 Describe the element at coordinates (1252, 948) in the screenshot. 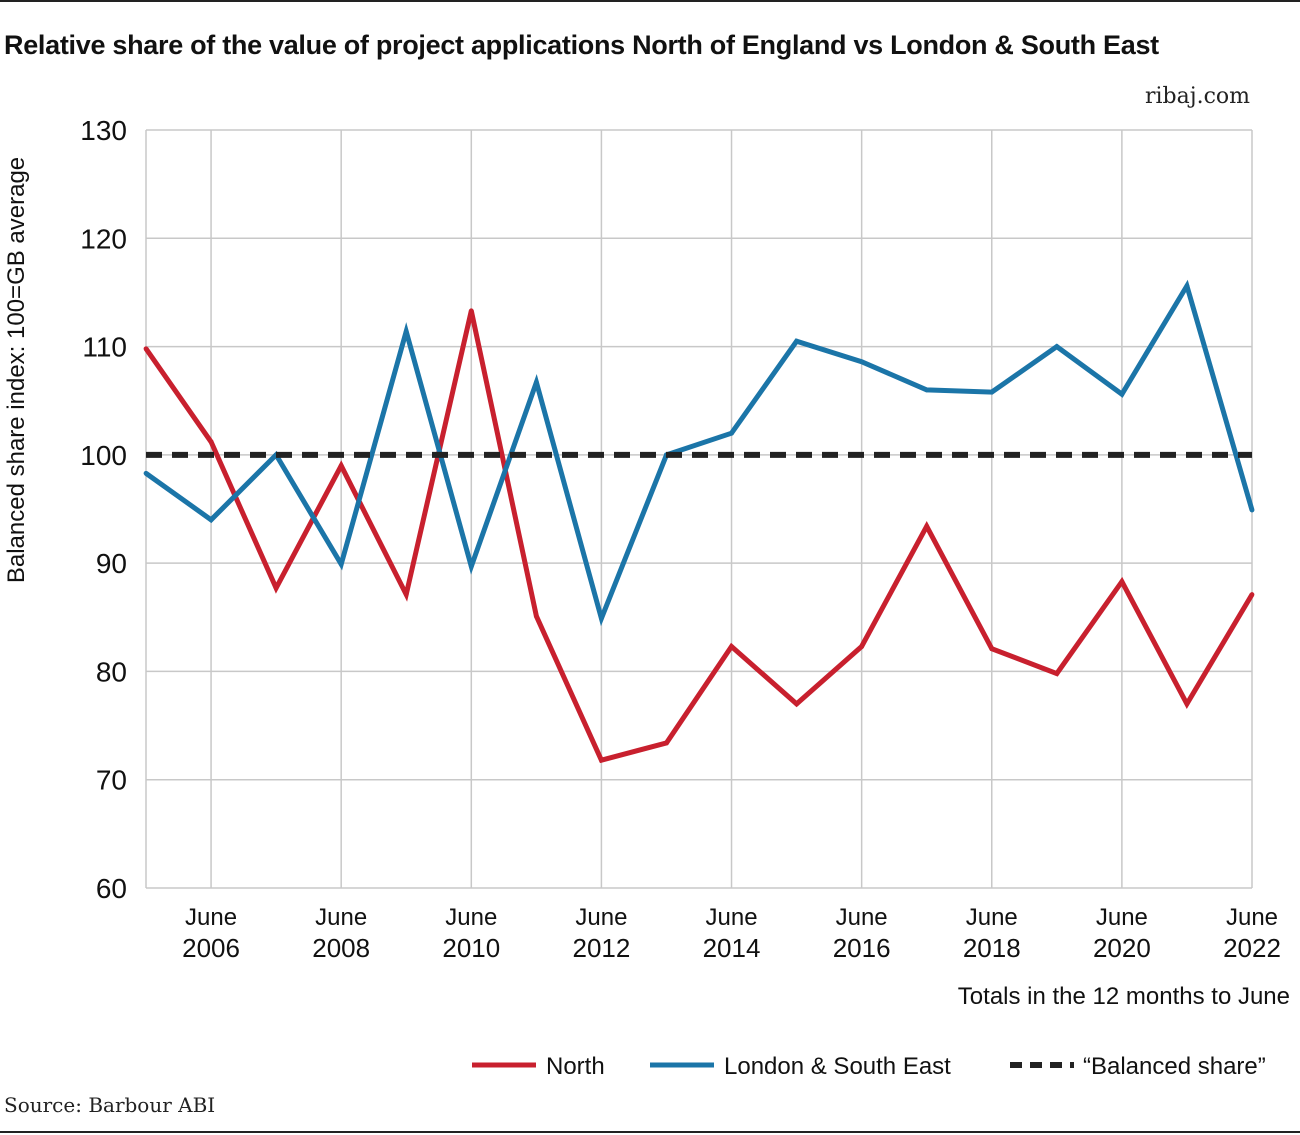

I see `x-tick-label-year: 2022` at that location.